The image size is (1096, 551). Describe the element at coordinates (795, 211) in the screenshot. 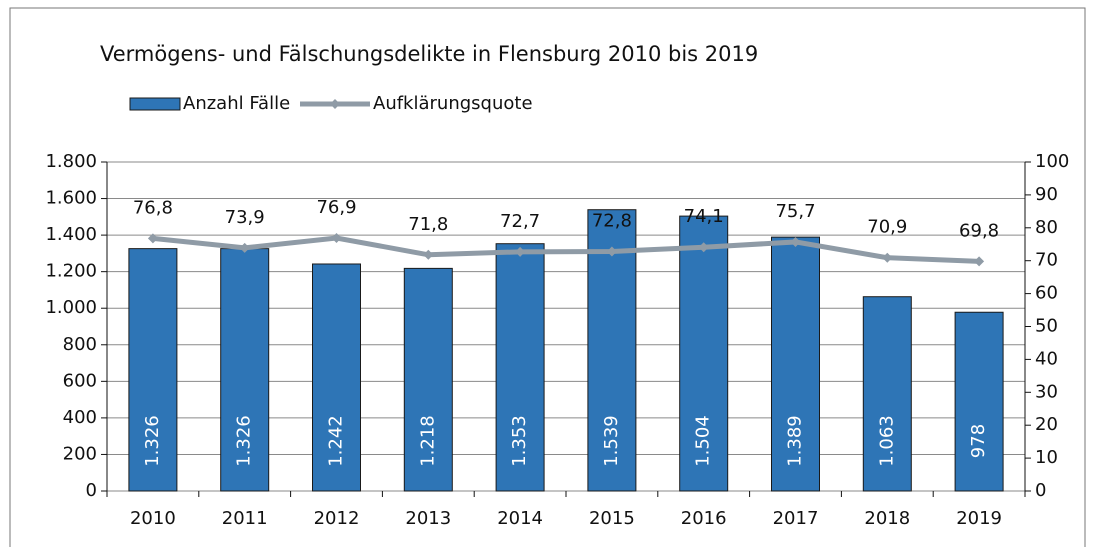

I see `line-value-label: 75,7` at that location.